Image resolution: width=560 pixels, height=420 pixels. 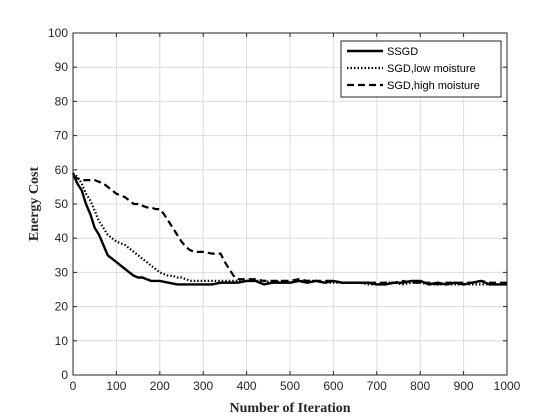 I want to click on x-tick-label: 1000, so click(x=507, y=386).